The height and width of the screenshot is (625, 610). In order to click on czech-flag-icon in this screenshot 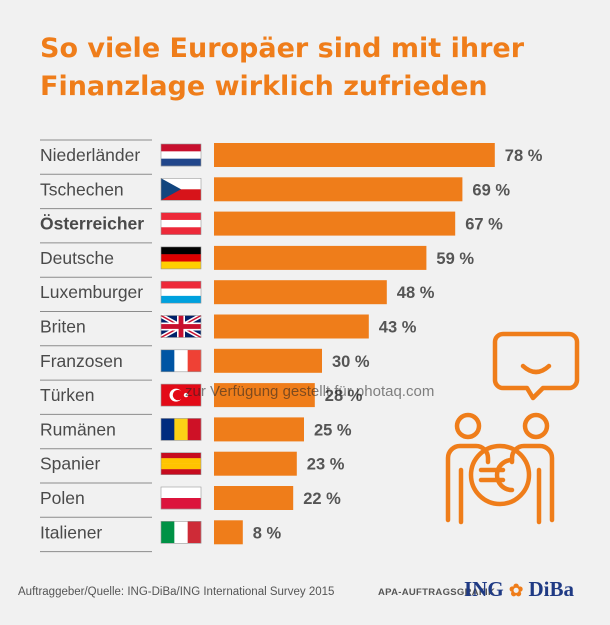, I will do `click(181, 189)`.